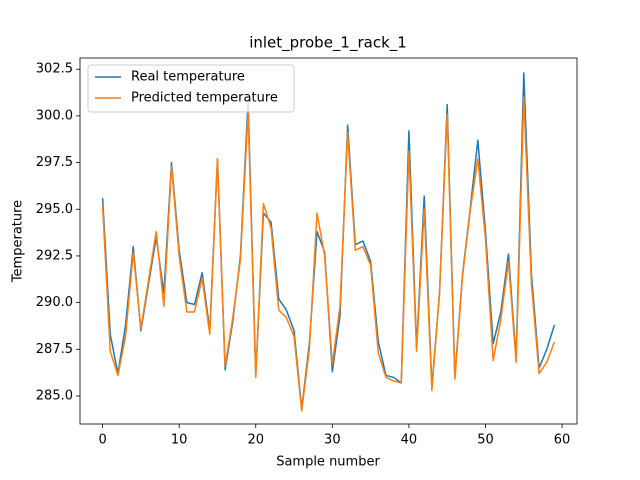 Image resolution: width=640 pixels, height=480 pixels. What do you see at coordinates (255, 440) in the screenshot?
I see `x-tick-label: 20` at bounding box center [255, 440].